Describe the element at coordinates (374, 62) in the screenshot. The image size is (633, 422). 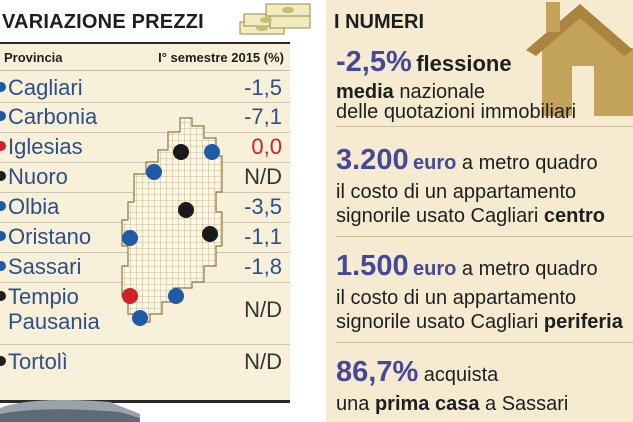
I see `fact-number: -2,5%` at that location.